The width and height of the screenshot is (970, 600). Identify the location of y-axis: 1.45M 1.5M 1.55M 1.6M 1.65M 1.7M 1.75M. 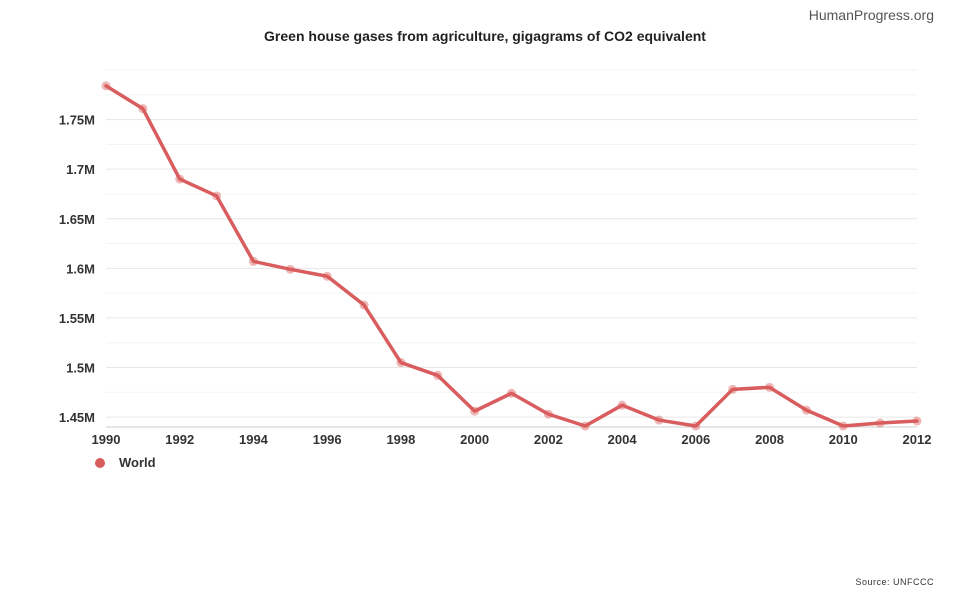
(77, 269).